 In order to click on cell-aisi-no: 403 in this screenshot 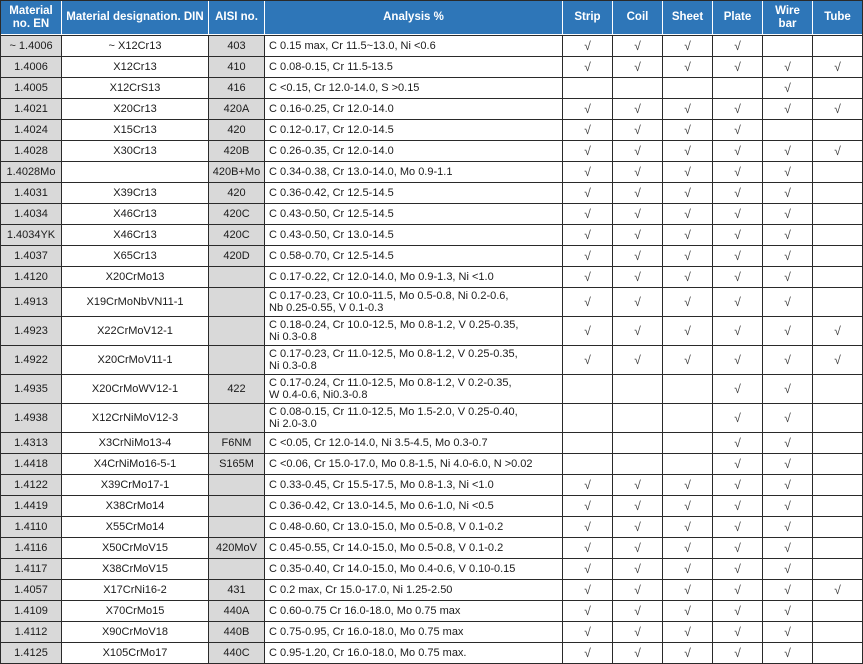, I will do `click(236, 46)`.